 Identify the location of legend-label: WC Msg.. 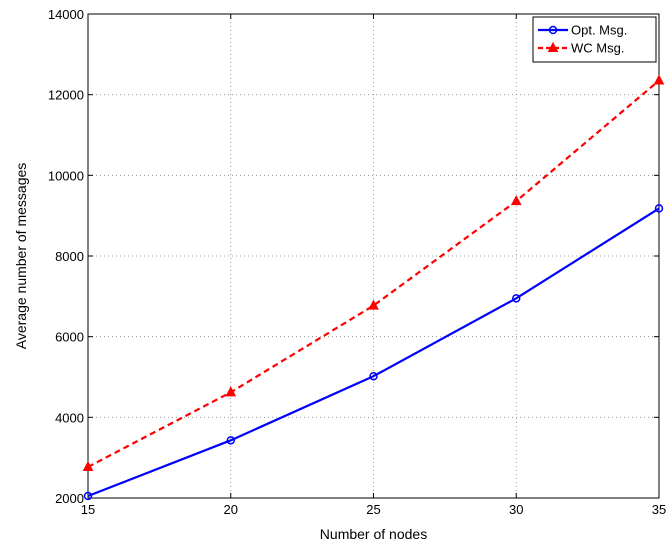
(597, 48).